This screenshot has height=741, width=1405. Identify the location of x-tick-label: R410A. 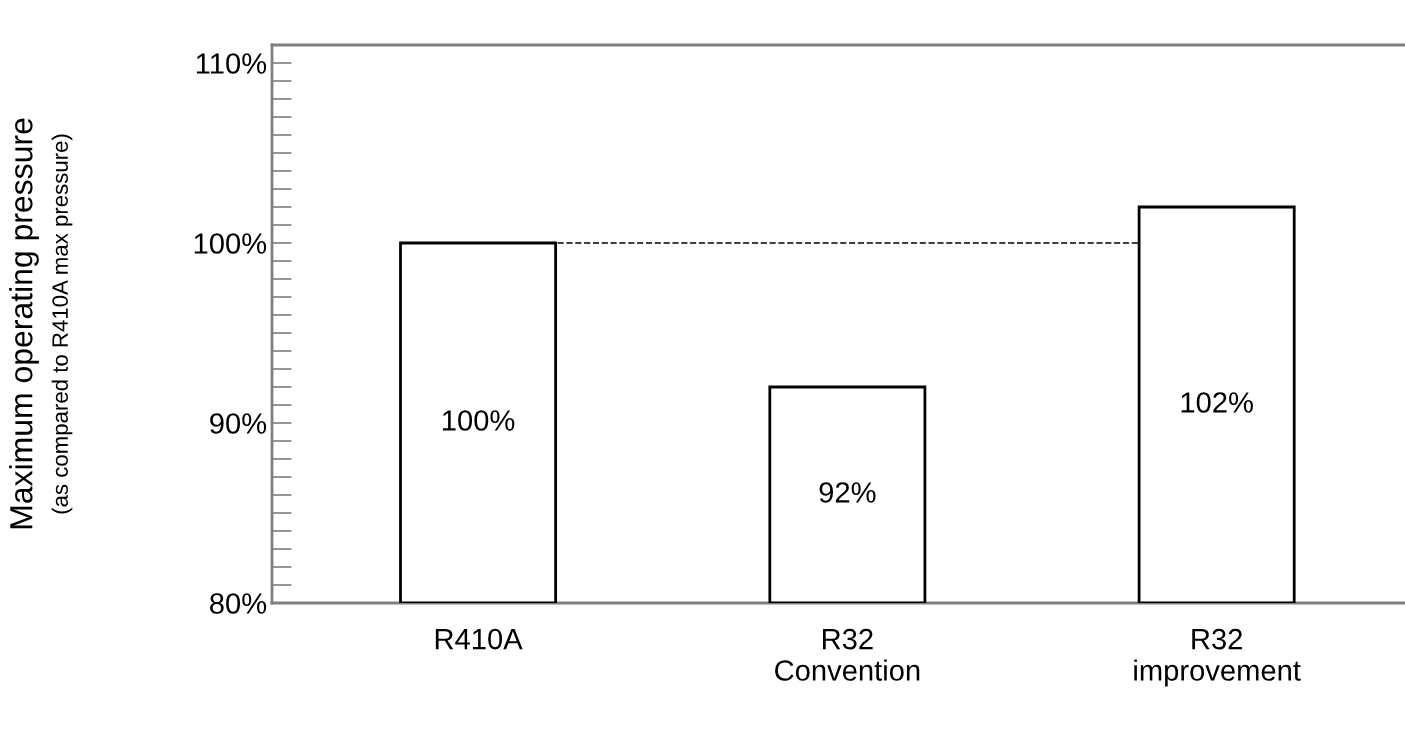
(479, 639).